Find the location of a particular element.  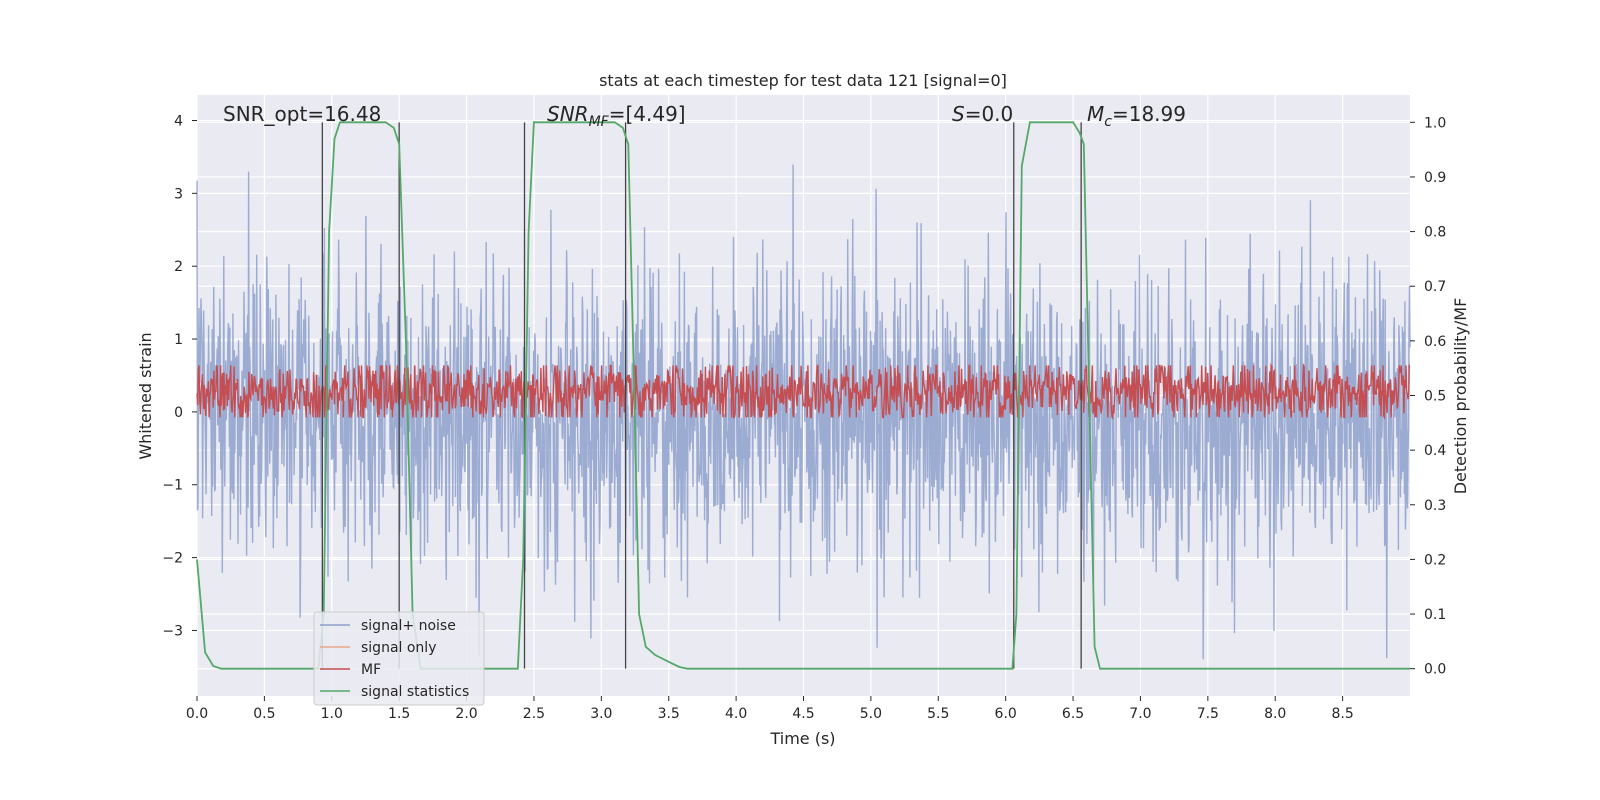

y2-axis-ticks: 0.0 0.1 0.2 0.3 0.4 0.5 0.6 0.7 0.8 0.9 1.0 is located at coordinates (1428, 396).